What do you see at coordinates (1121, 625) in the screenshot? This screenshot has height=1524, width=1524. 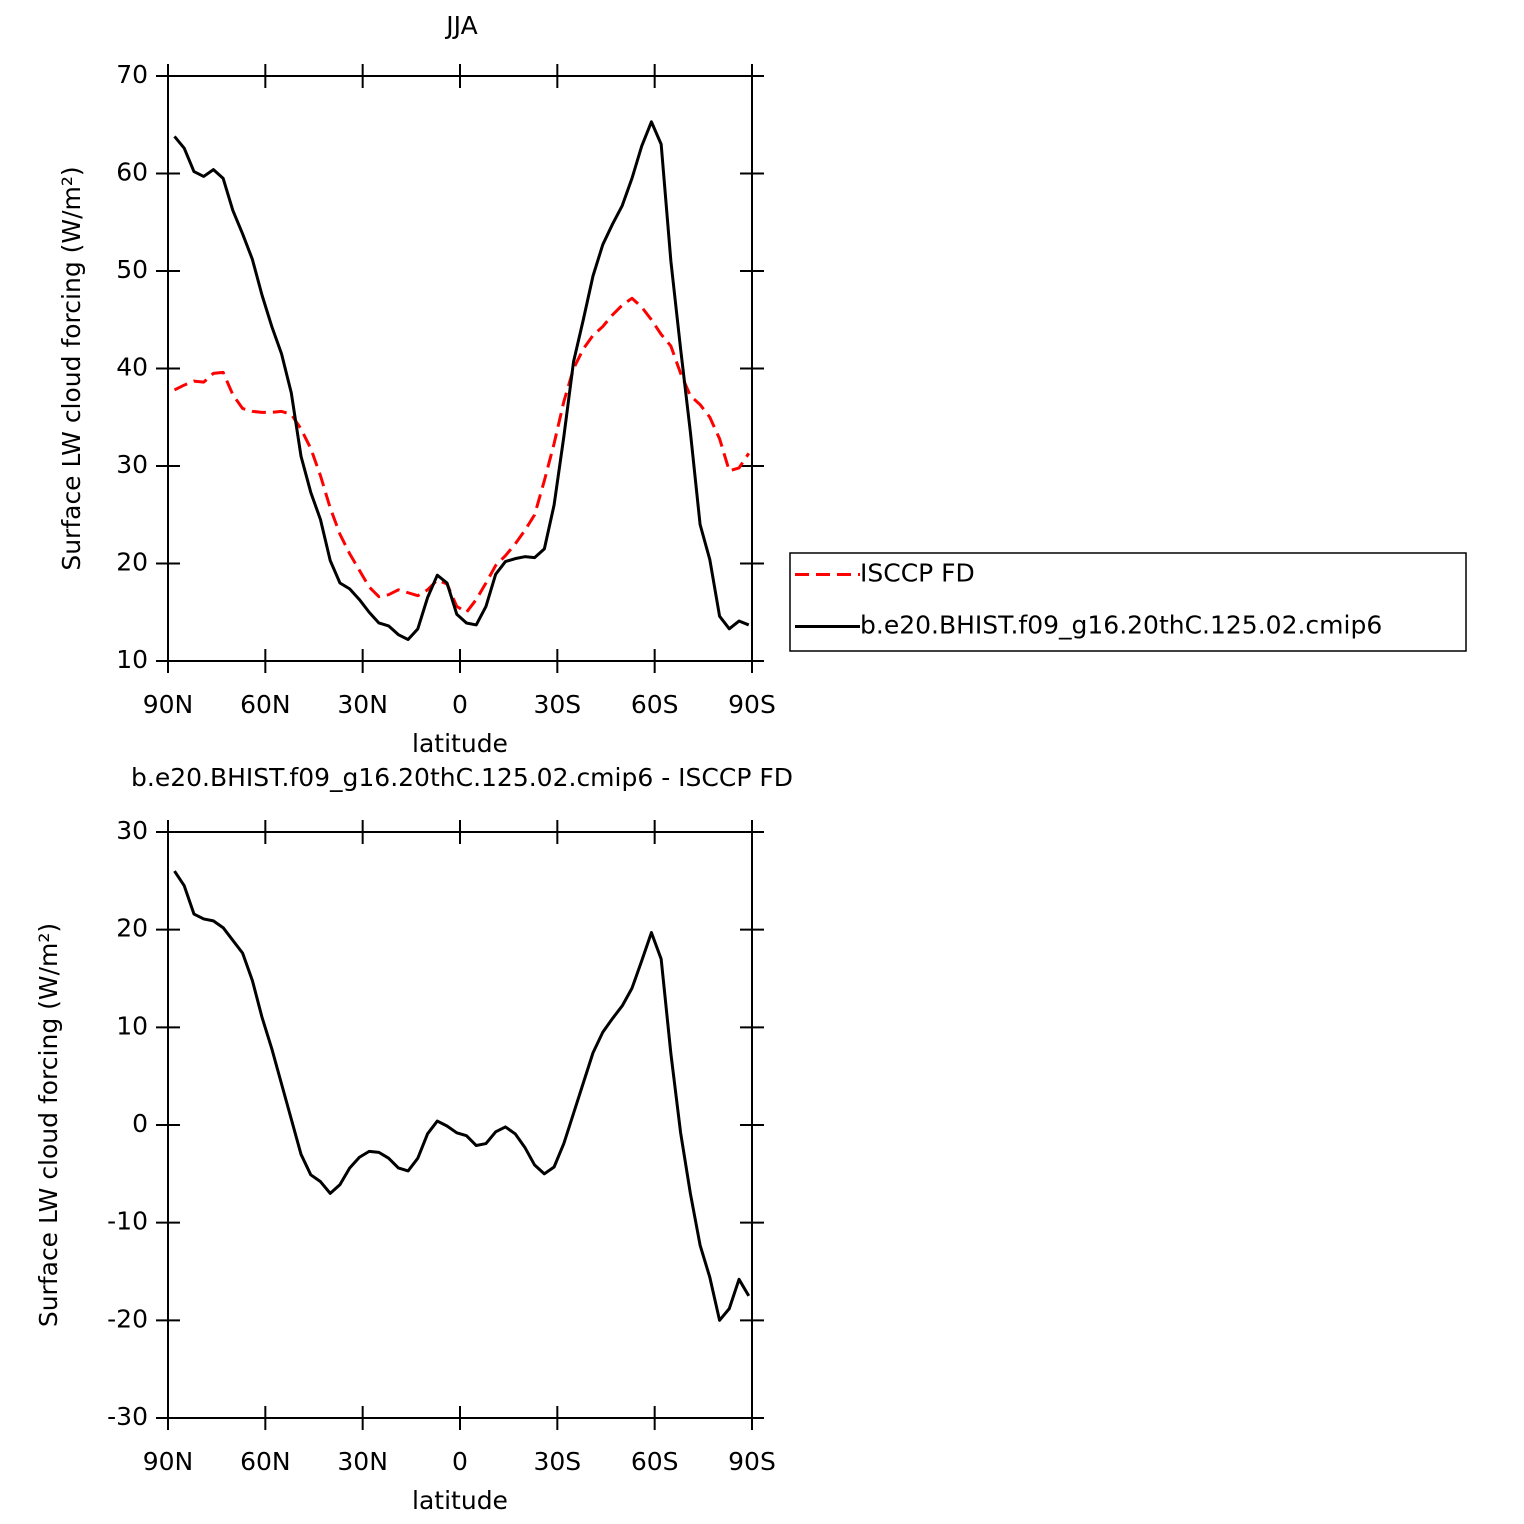 I see `legend-label: b.e20.BHIST.f09_g16.20thC.125.02.cmip6` at bounding box center [1121, 625].